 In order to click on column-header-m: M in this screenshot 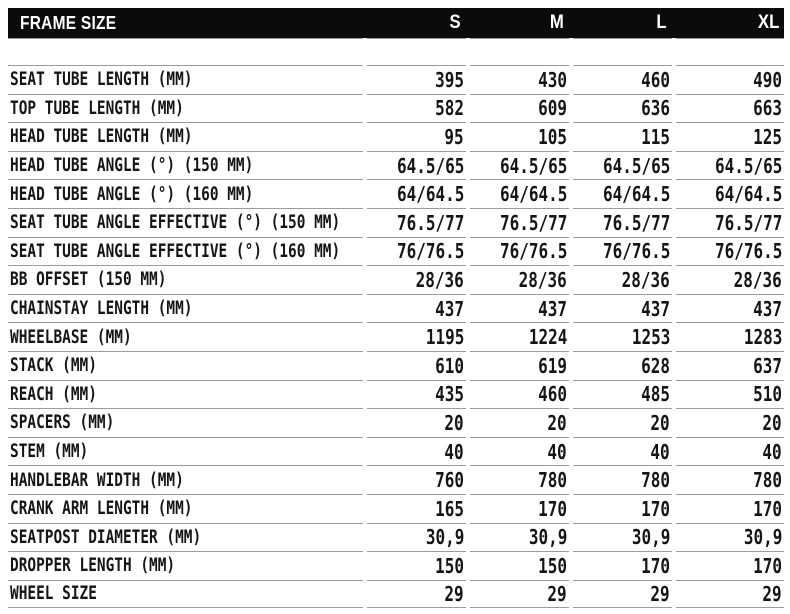, I will do `click(557, 22)`.